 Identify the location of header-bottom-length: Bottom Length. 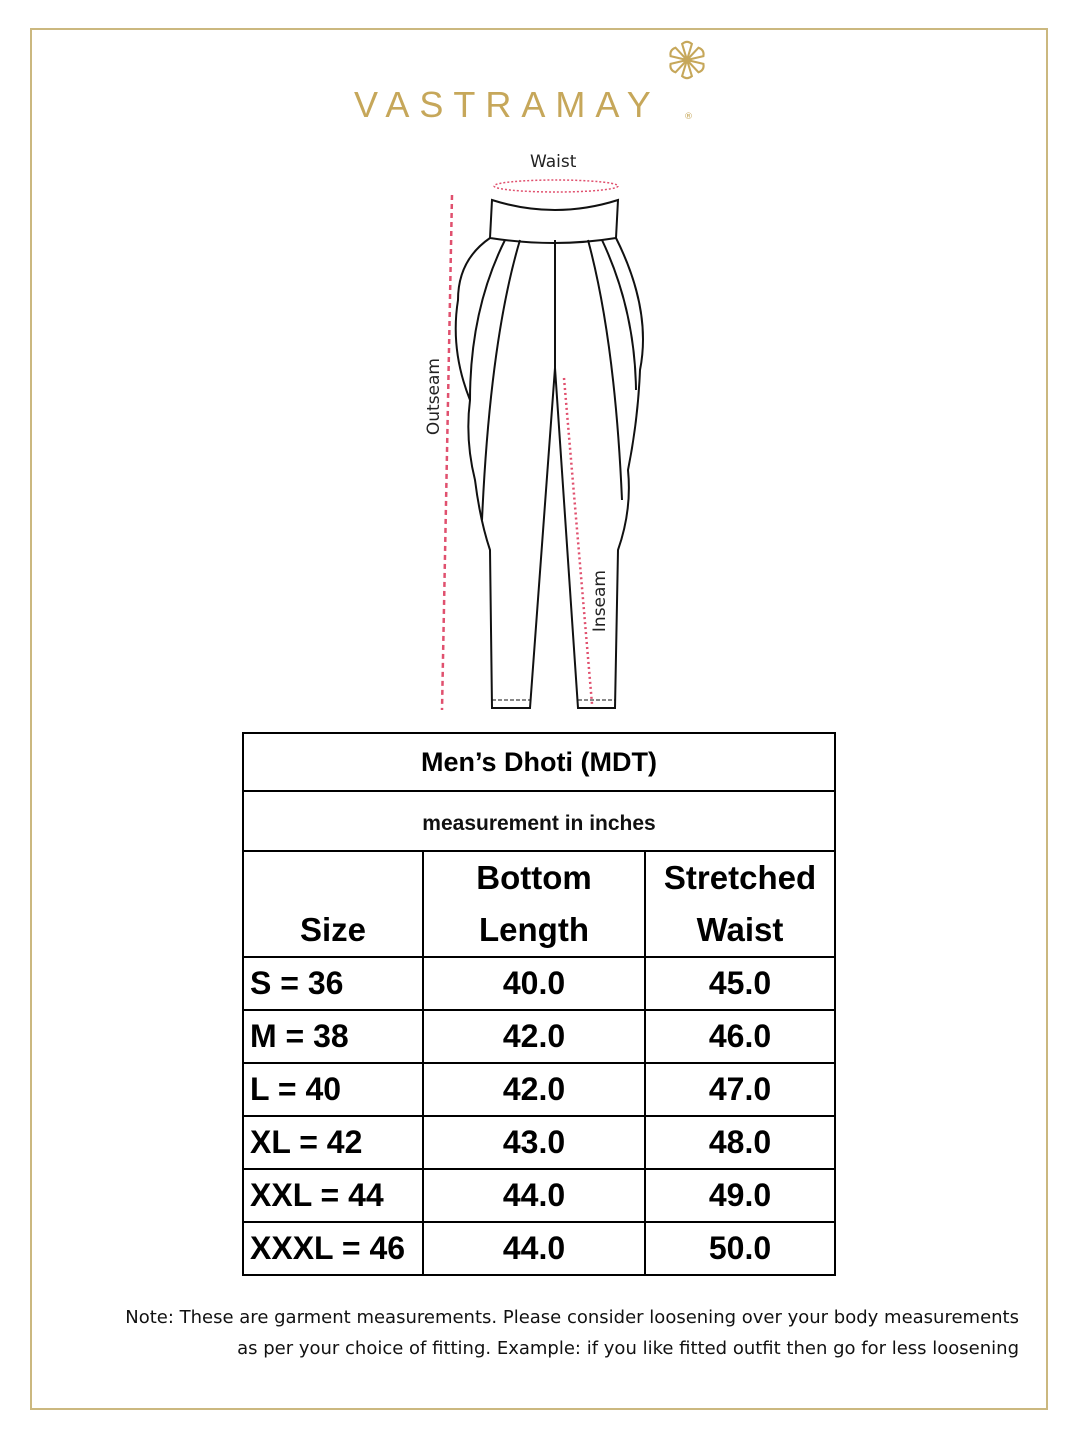
(534, 904).